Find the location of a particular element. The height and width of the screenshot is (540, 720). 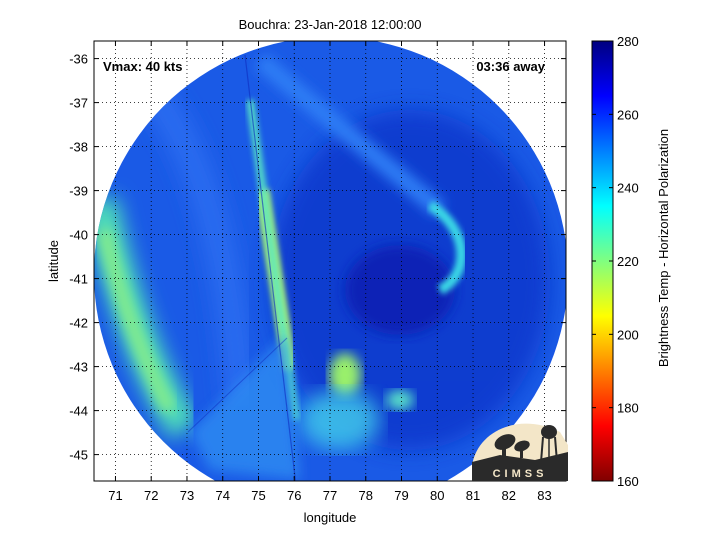

colorbar-tick-label: 220 is located at coordinates (628, 261).